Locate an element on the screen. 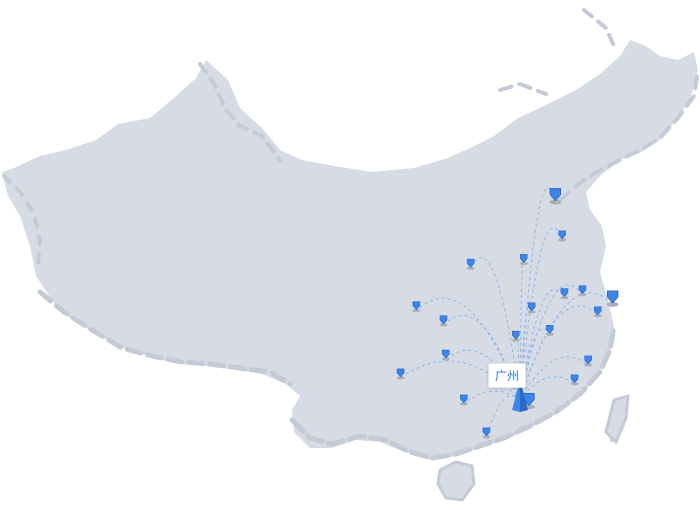 The image size is (700, 508). hub-marker is located at coordinates (520, 396).